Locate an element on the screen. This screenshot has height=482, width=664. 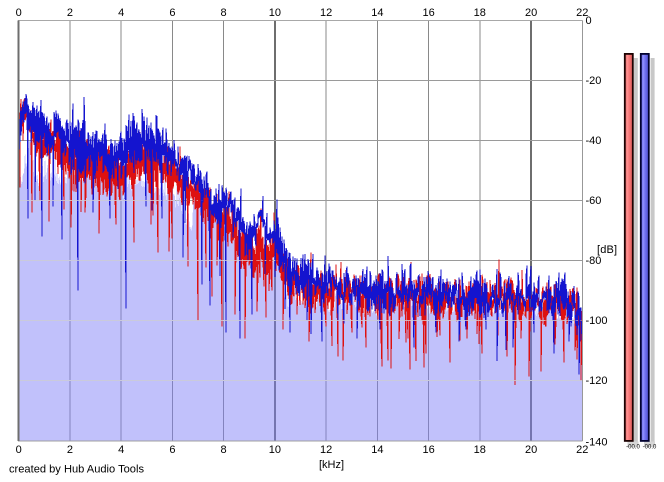
svg-text: -60 is located at coordinates (594, 201).